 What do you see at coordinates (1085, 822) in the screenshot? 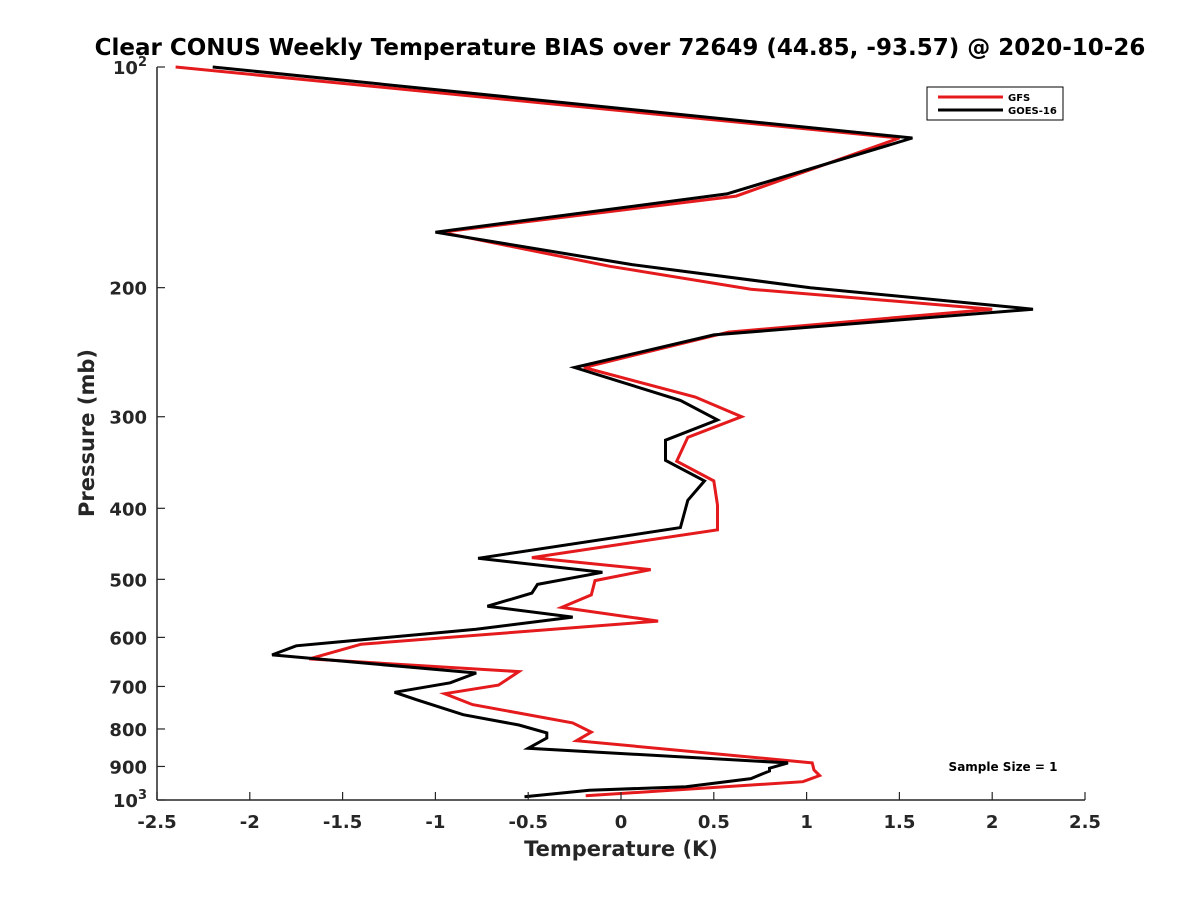
I see `x-tick-label: 2.5` at bounding box center [1085, 822].